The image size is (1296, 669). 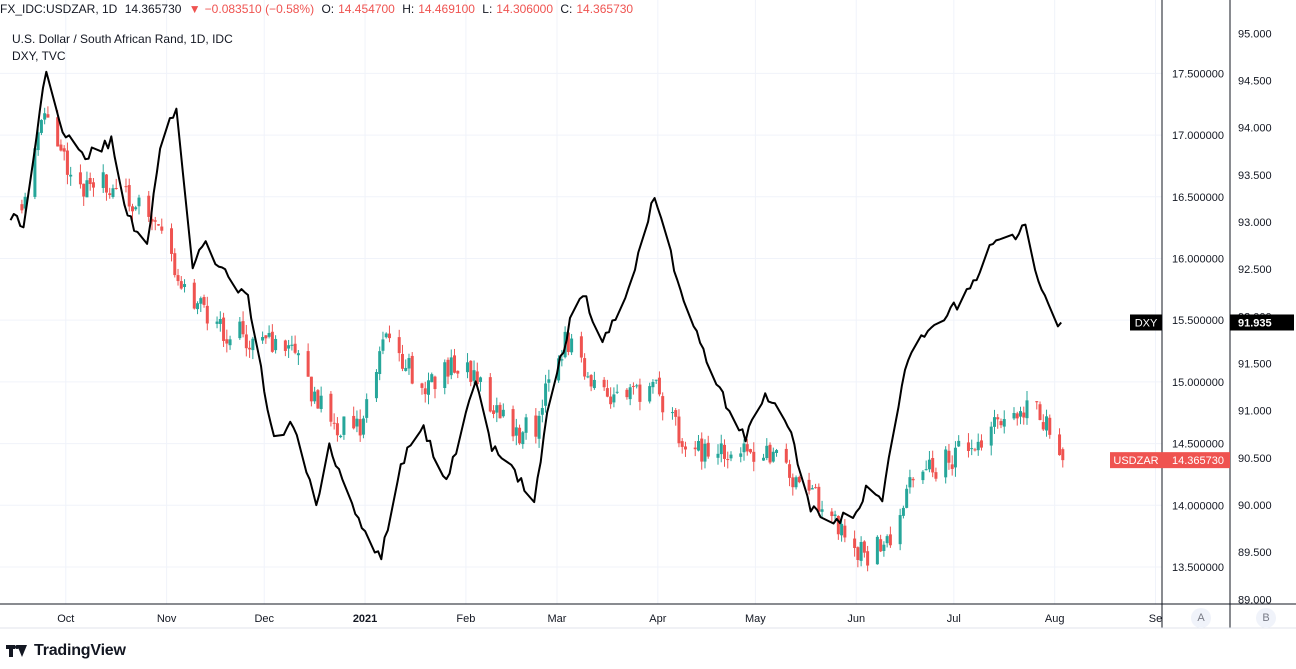 What do you see at coordinates (1255, 129) in the screenshot?
I see `y-tick-right: 94.000` at bounding box center [1255, 129].